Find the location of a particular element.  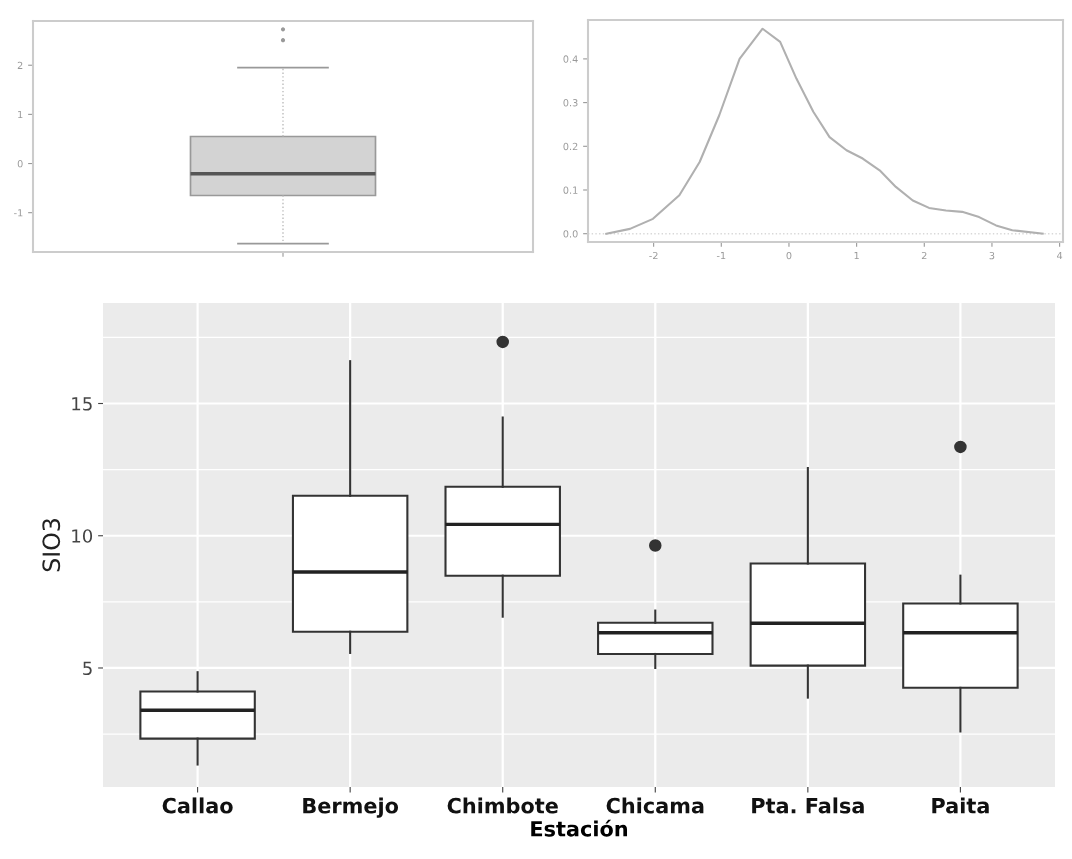

x-tick-label: 3 is located at coordinates (992, 255).